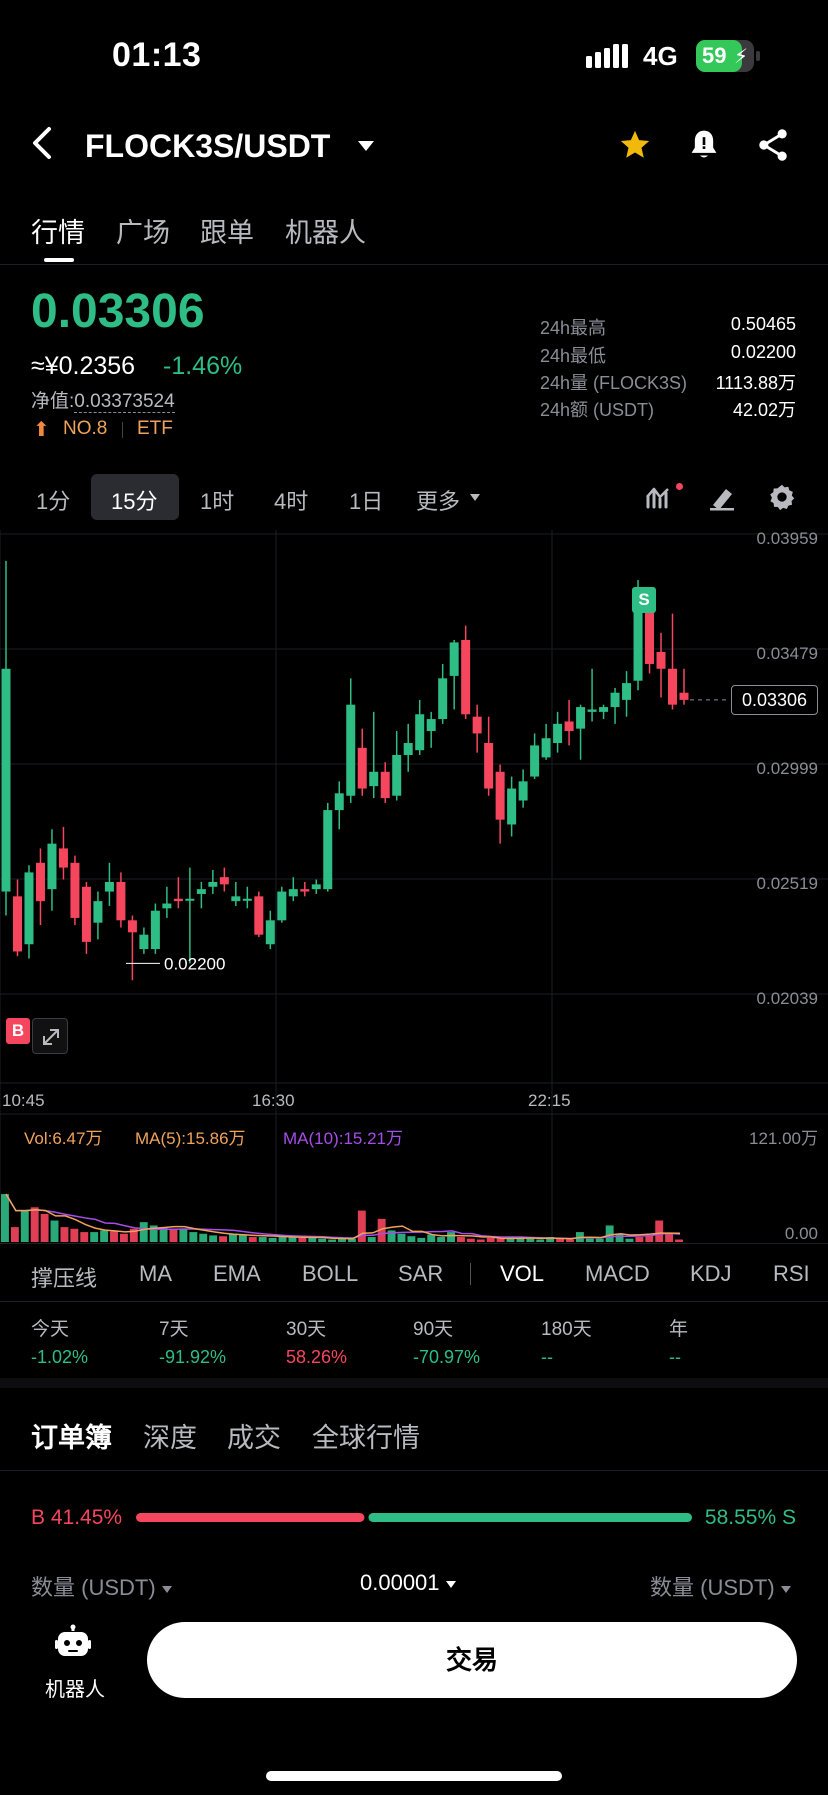  Describe the element at coordinates (438, 501) in the screenshot. I see `interval-more: 更多` at that location.